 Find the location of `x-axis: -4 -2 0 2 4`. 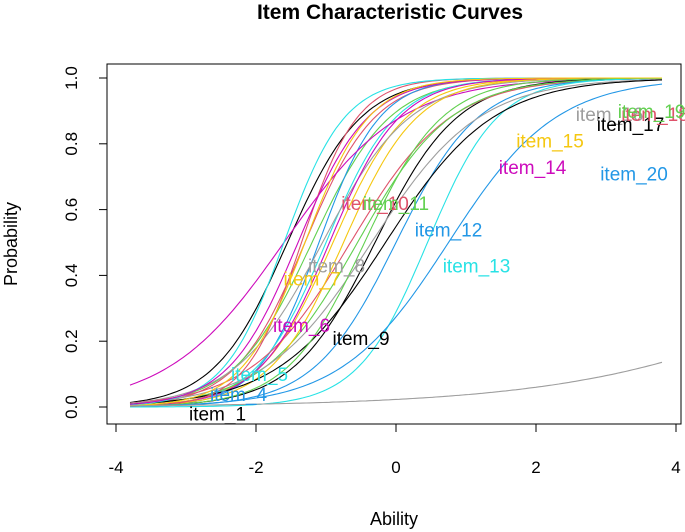

x-axis: -4 -2 0 2 4 is located at coordinates (394, 450).